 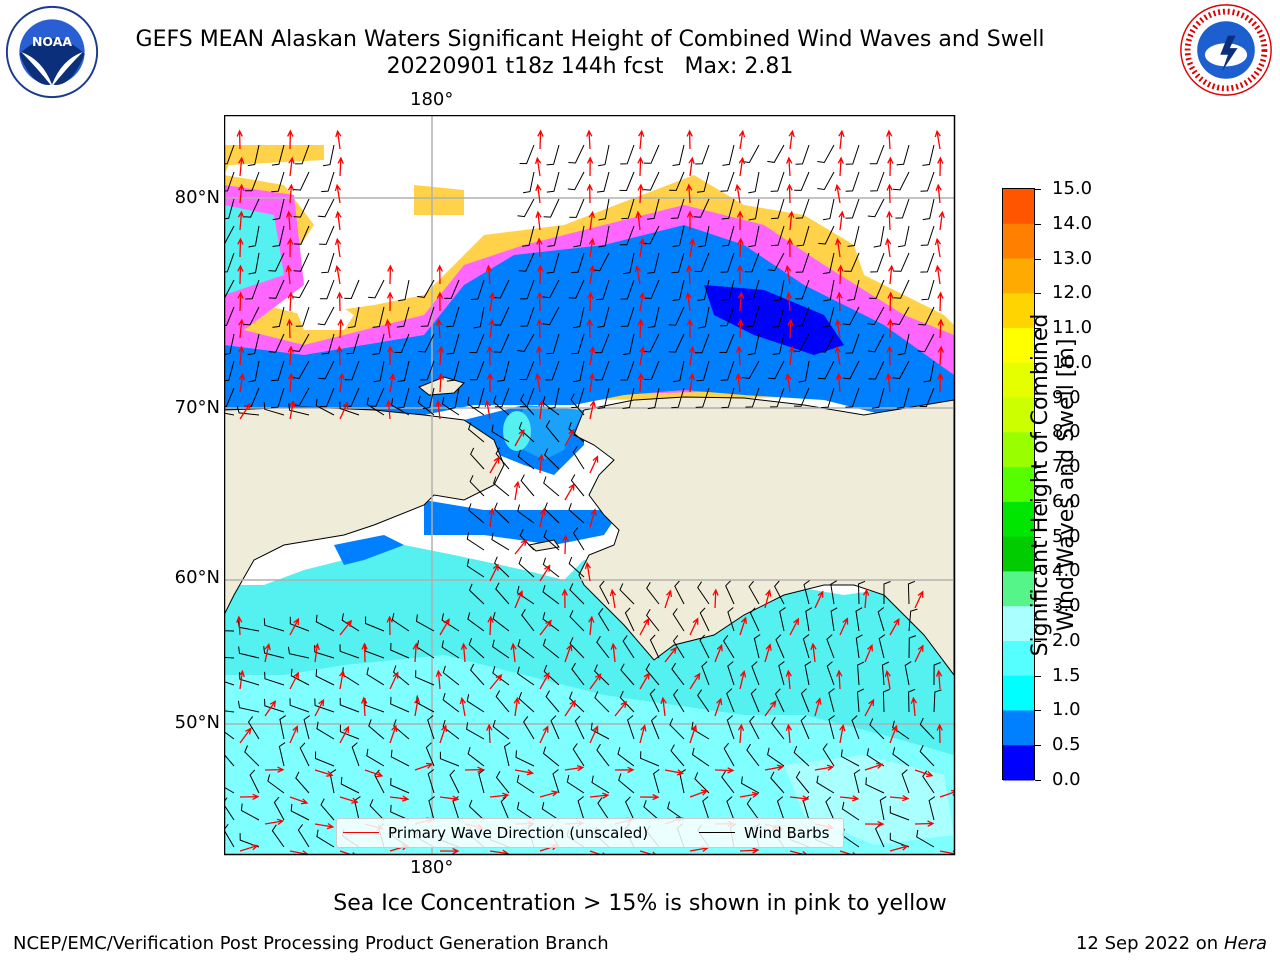 I want to click on max-value: Max: 2.81, so click(x=739, y=66).